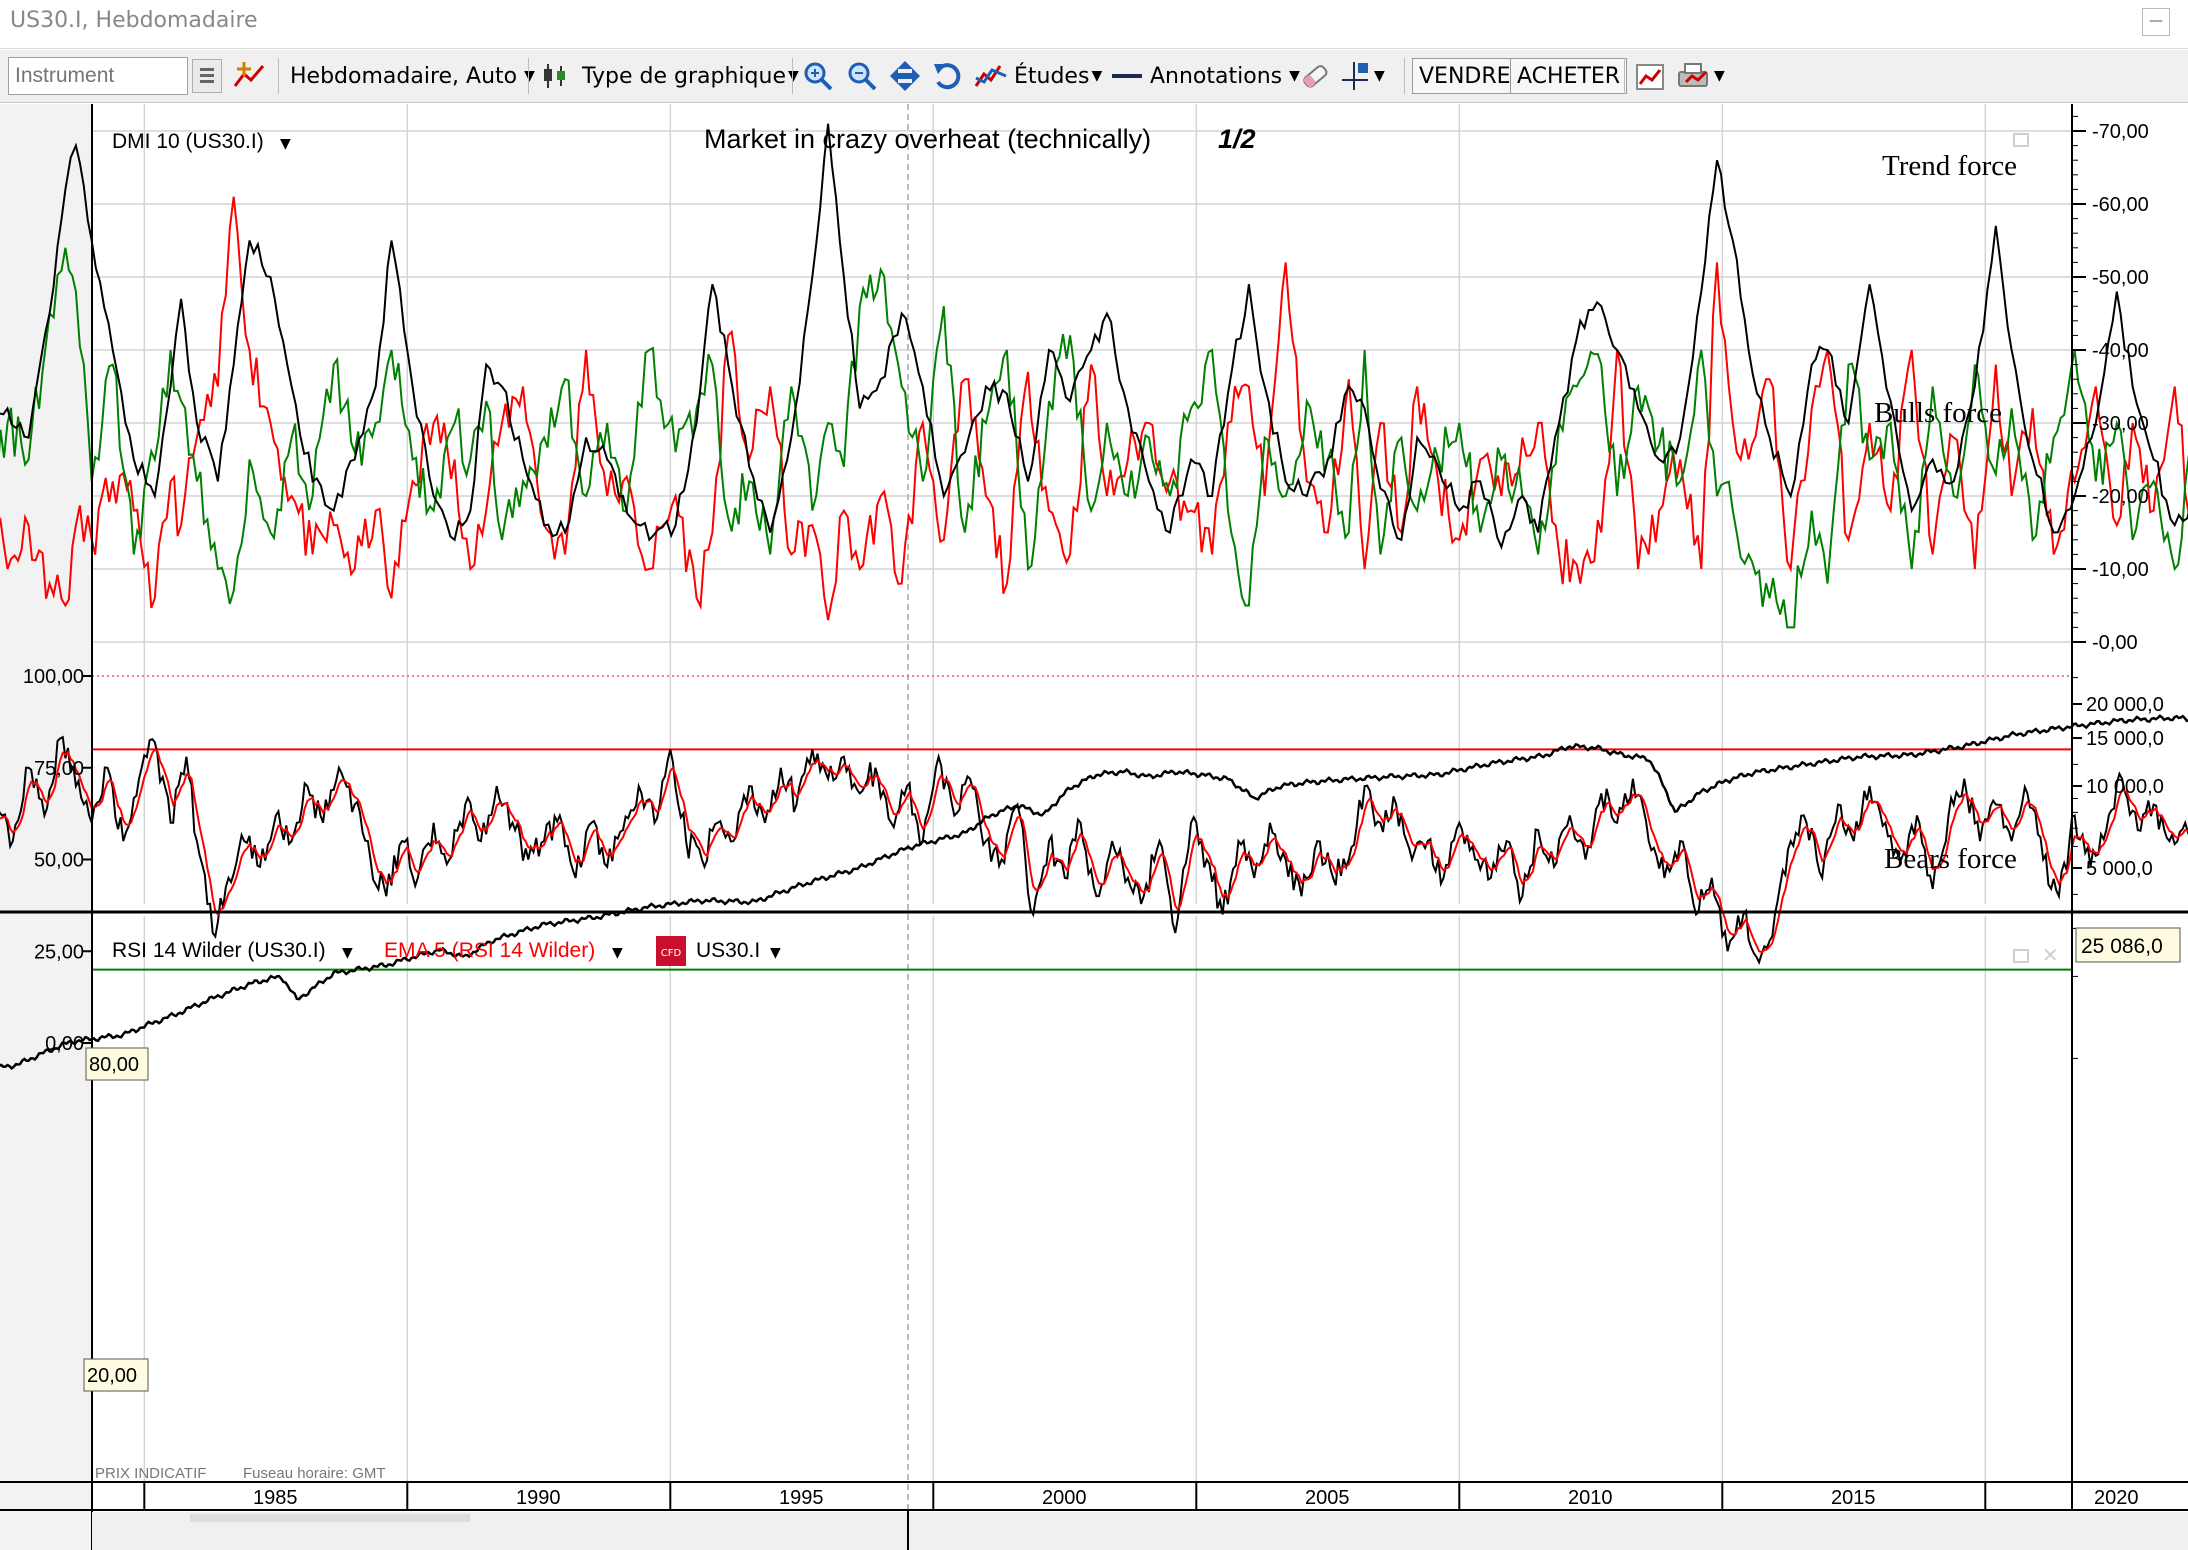 Image resolution: width=2188 pixels, height=1550 pixels. I want to click on buy-label: ACHETER, so click(1569, 76).